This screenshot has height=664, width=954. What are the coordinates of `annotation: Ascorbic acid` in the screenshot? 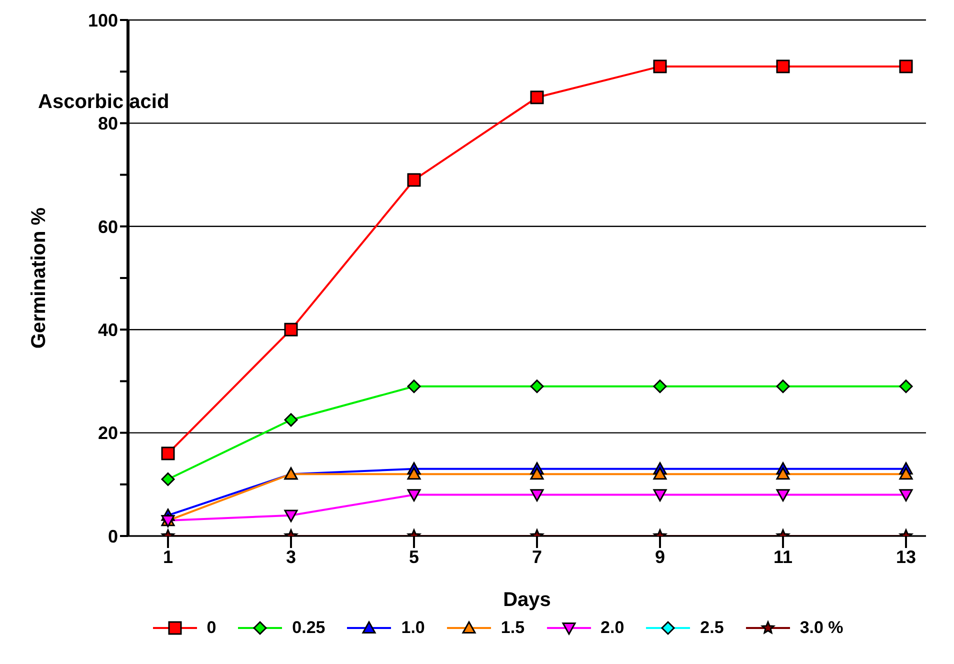 It's located at (104, 102).